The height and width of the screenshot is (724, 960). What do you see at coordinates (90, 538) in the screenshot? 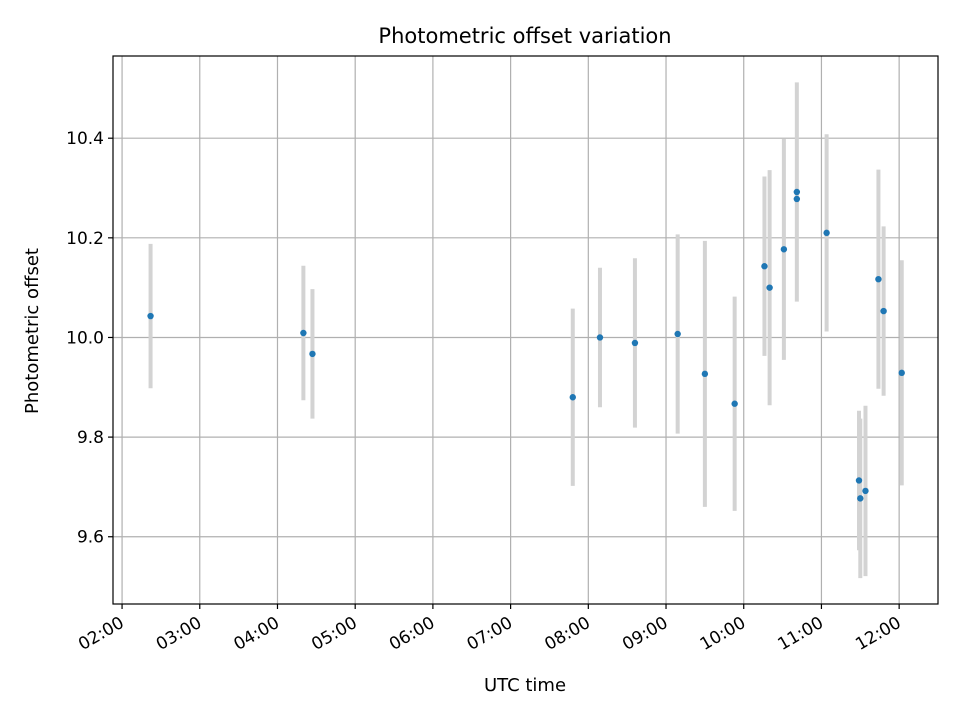
I see `y-tick-label: 9.6` at bounding box center [90, 538].